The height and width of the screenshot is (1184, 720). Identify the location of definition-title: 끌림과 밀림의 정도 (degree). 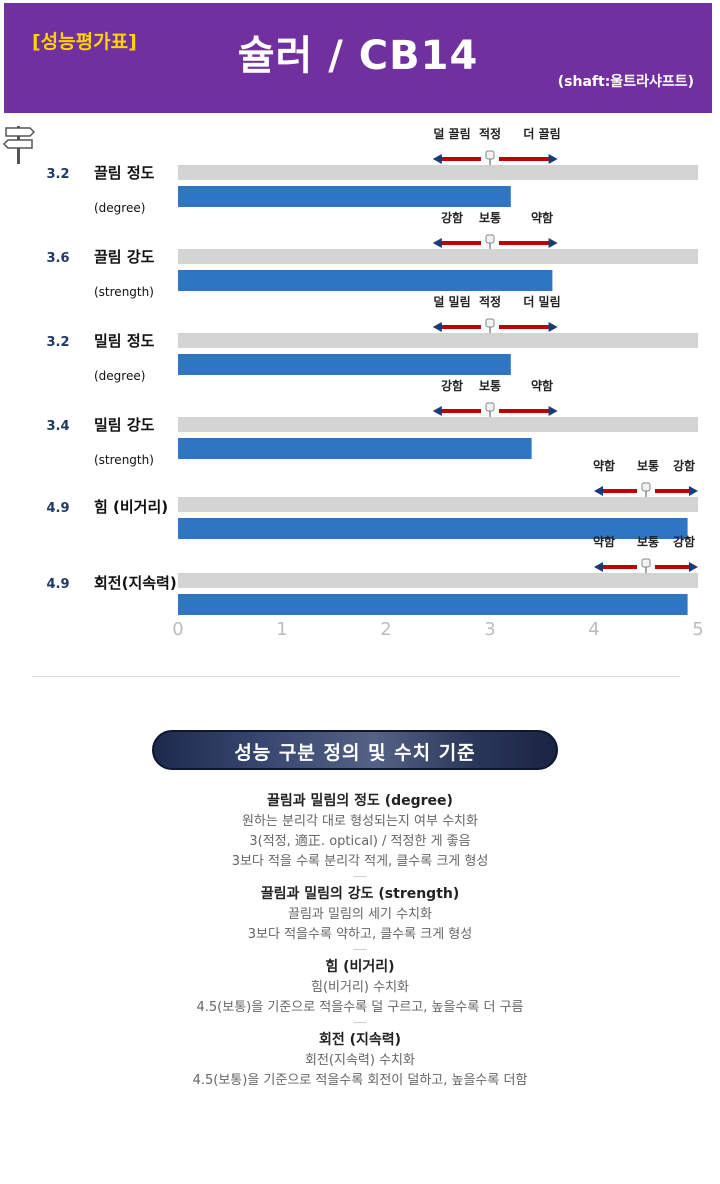
(360, 801).